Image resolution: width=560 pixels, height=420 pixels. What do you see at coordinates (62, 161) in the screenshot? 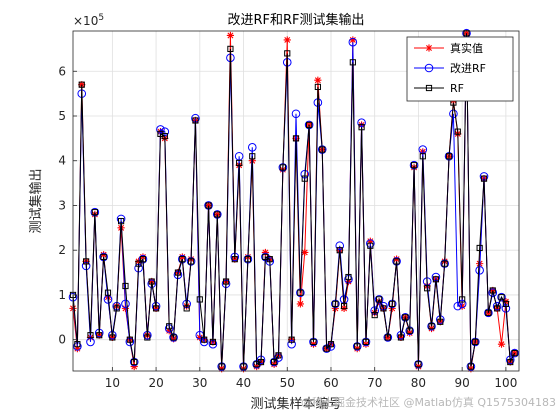
I see `y-tick-label: 4` at bounding box center [62, 161].